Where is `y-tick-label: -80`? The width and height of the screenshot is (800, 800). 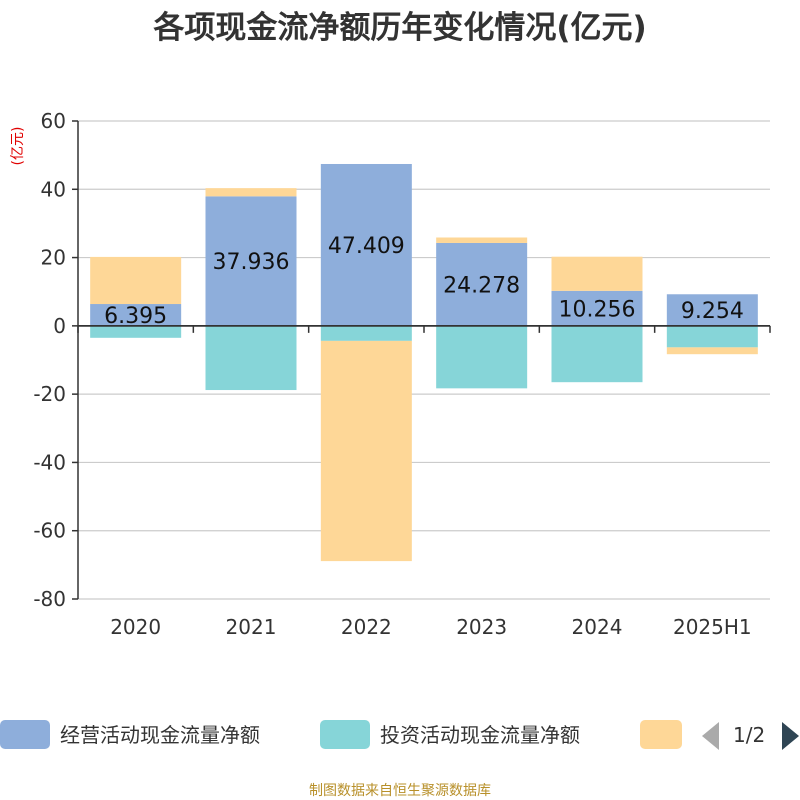
y-tick-label: -80 is located at coordinates (49, 599).